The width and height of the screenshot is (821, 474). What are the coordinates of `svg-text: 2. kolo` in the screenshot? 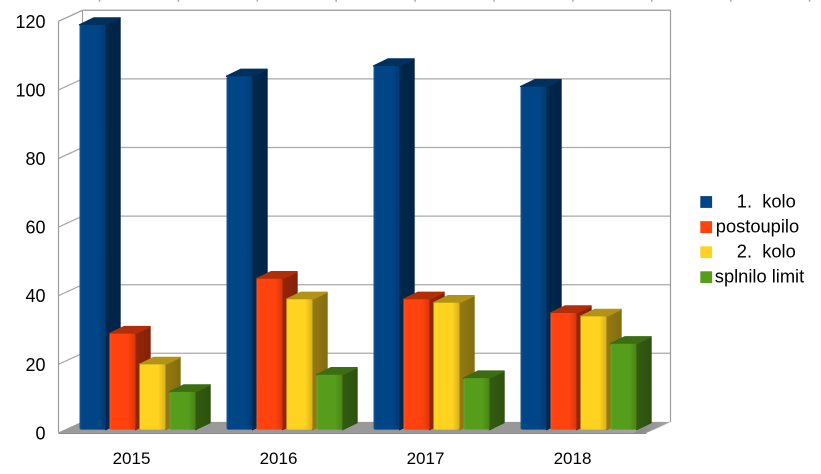 It's located at (766, 251).